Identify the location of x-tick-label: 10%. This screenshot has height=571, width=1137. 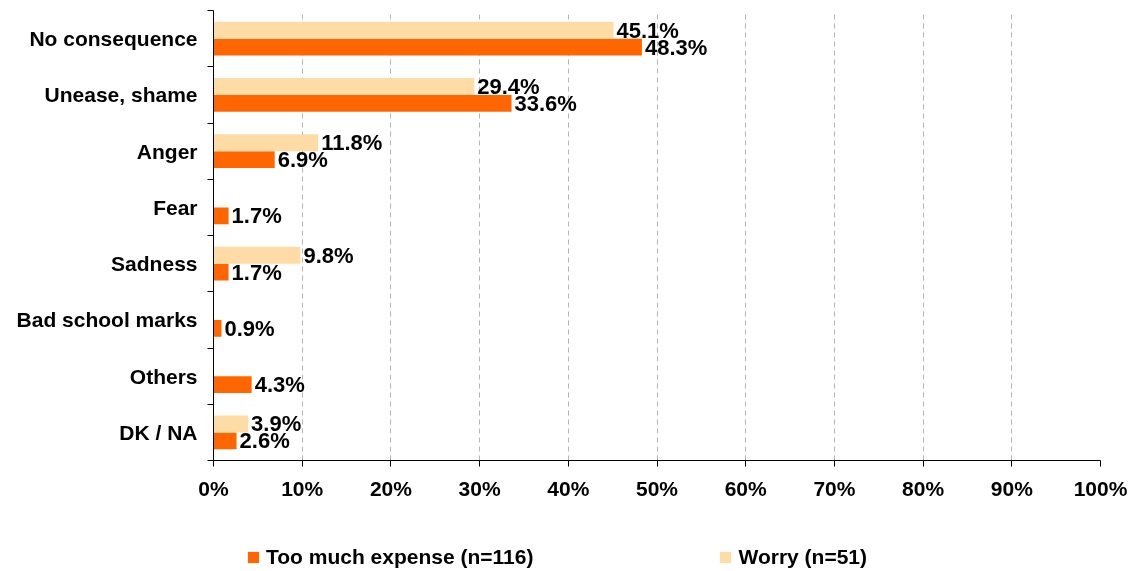
(302, 488).